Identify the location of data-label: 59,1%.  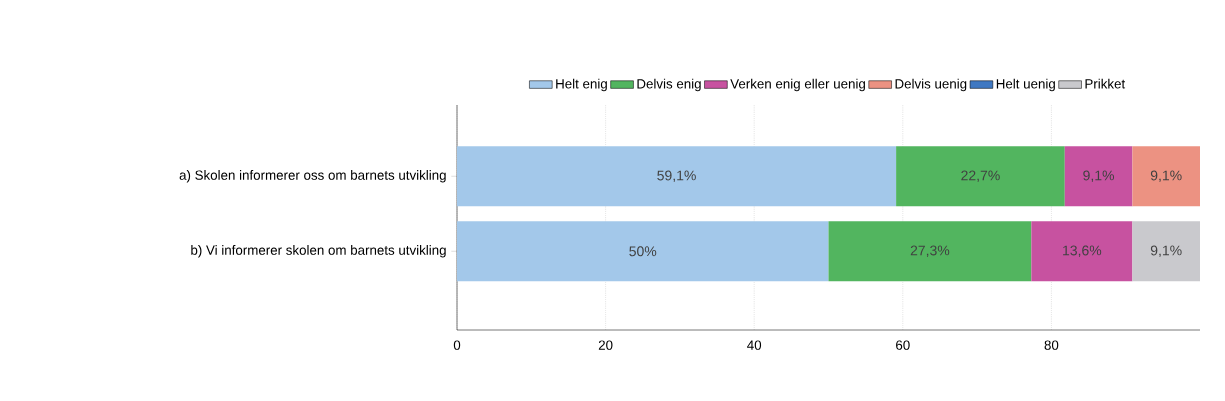
(676, 176).